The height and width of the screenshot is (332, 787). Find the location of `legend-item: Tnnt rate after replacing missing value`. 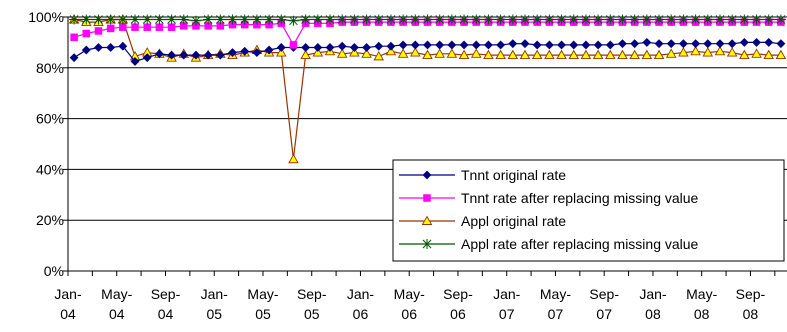

legend-item: Tnnt rate after replacing missing value is located at coordinates (549, 198).